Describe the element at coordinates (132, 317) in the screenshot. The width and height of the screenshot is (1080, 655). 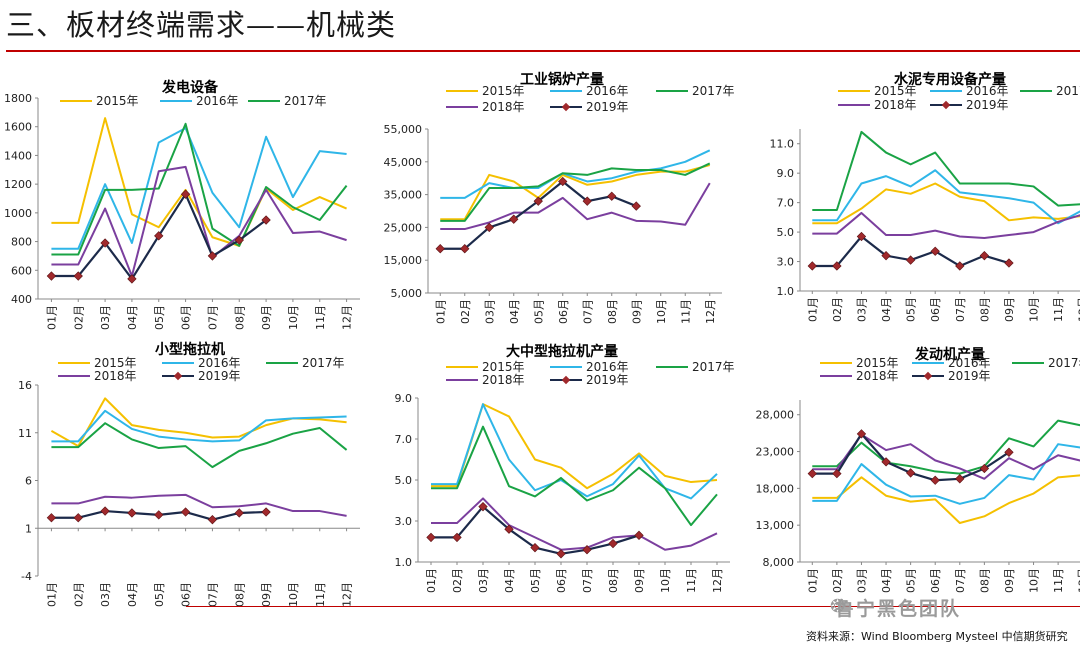
I see `x-tick-label: 04月` at that location.